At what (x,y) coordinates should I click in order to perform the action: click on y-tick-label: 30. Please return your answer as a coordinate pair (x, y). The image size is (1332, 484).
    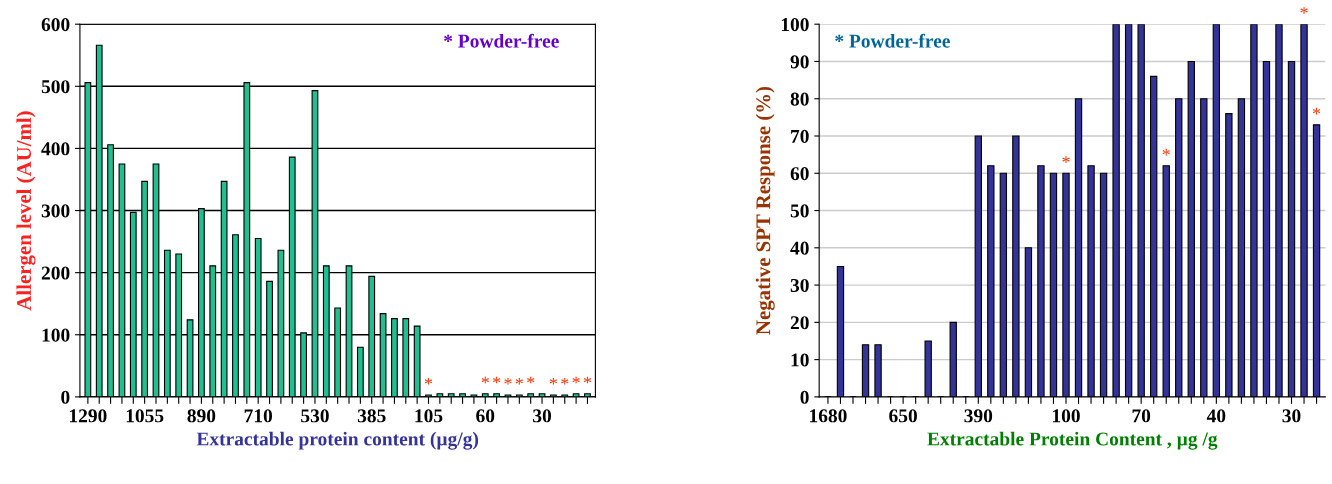
    Looking at the image, I should click on (799, 285).